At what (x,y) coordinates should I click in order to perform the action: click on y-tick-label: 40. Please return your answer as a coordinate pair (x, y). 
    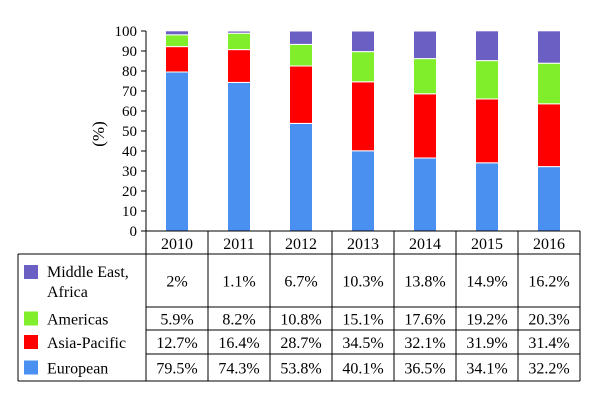
    Looking at the image, I should click on (129, 152).